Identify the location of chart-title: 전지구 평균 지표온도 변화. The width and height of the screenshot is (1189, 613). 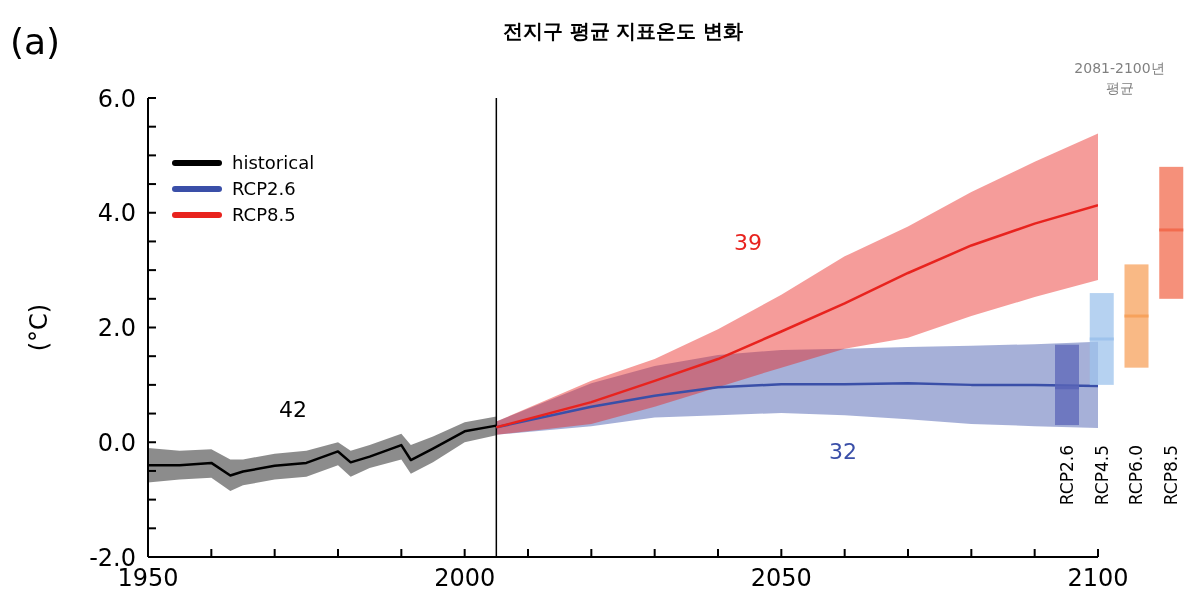
(623, 31).